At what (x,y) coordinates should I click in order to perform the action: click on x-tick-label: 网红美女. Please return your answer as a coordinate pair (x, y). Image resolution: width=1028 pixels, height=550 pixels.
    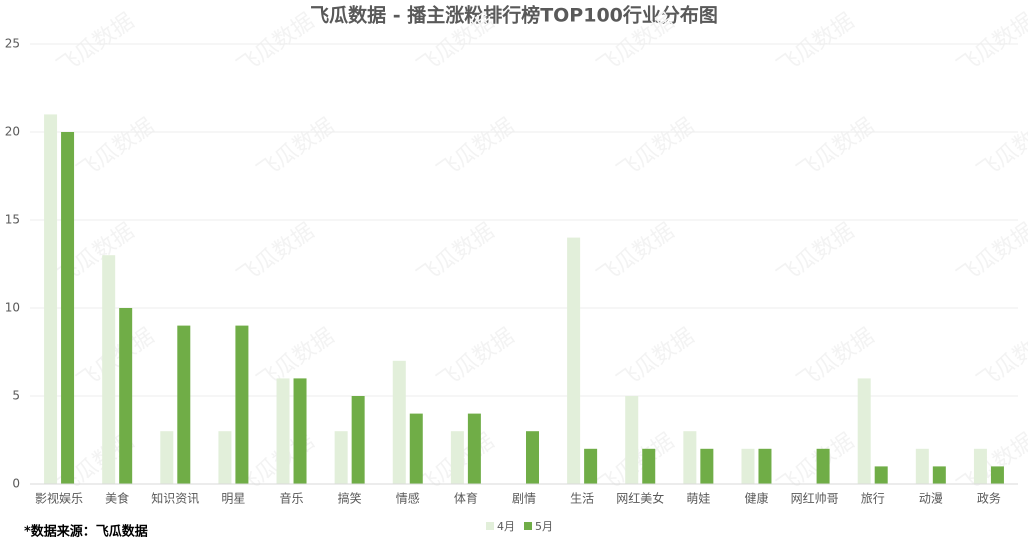
    Looking at the image, I should click on (640, 498).